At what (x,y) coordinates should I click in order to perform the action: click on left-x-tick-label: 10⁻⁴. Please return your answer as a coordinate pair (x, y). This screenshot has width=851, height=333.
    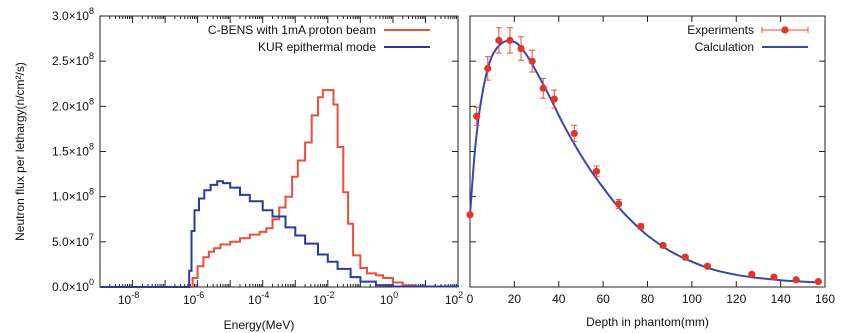
    Looking at the image, I should click on (258, 298).